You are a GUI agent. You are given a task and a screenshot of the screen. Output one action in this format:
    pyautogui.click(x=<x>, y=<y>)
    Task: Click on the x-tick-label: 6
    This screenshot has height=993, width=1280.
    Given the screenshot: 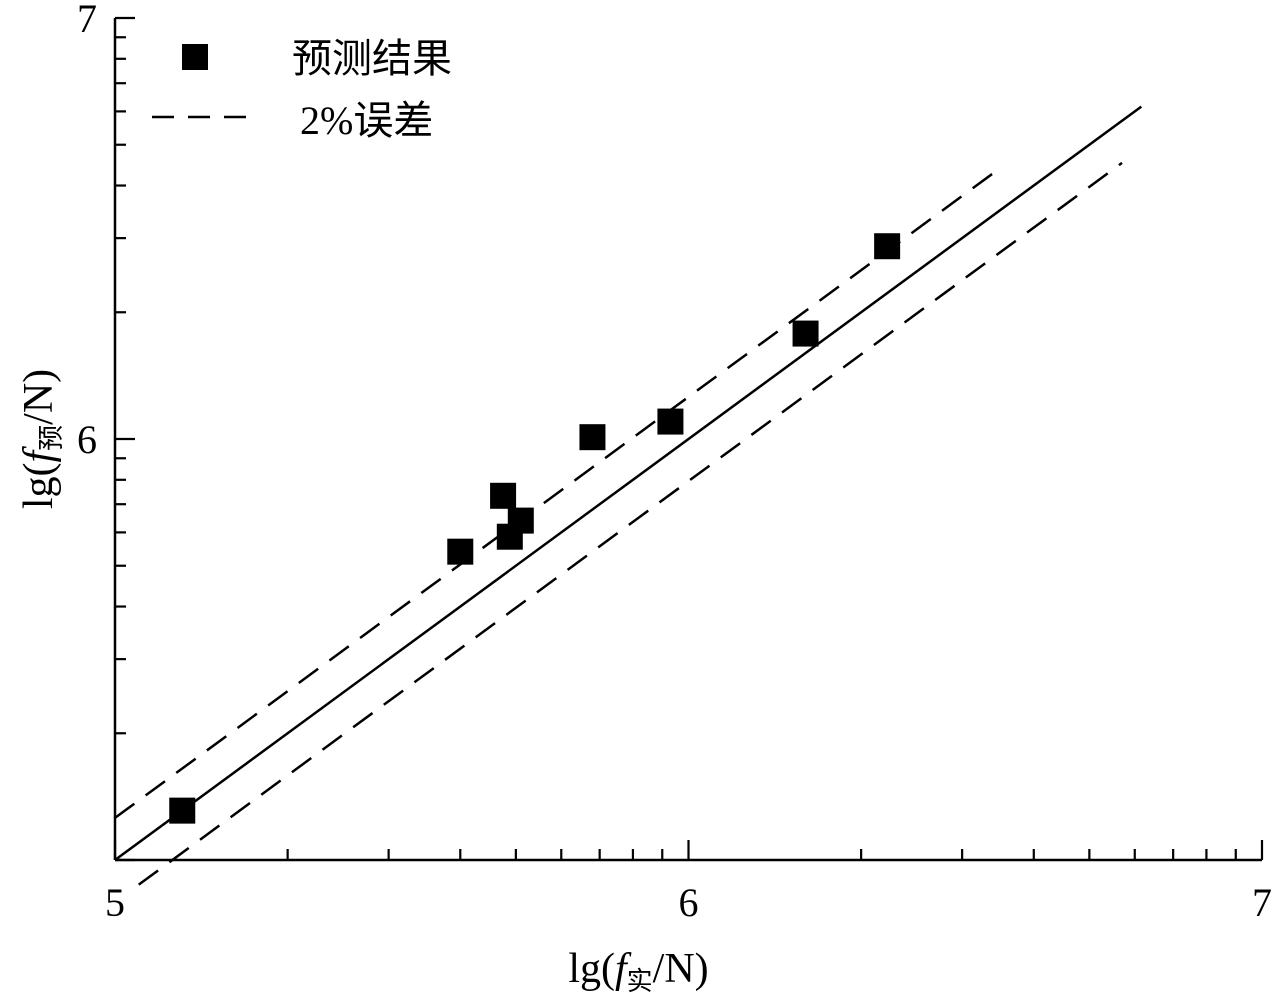 What is the action you would take?
    pyautogui.click(x=689, y=902)
    